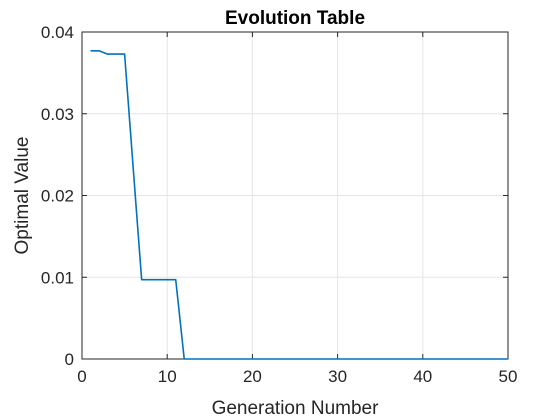  Describe the element at coordinates (337, 376) in the screenshot. I see `x-tick-label: 30` at that location.